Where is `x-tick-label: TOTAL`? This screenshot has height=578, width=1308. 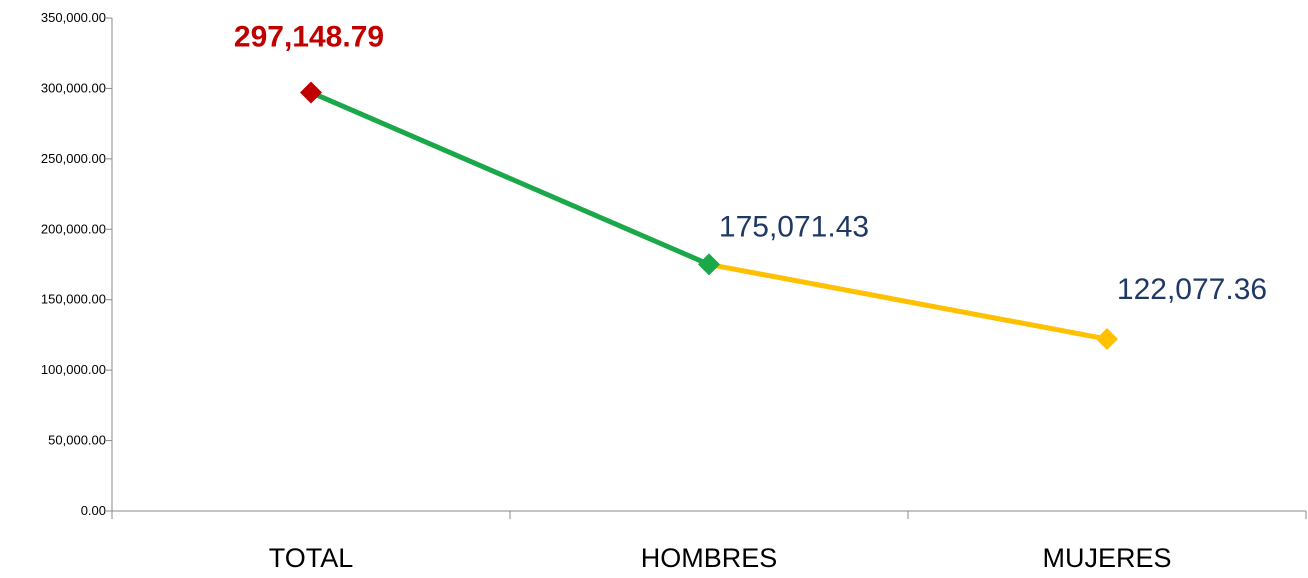 x-tick-label: TOTAL is located at coordinates (311, 558).